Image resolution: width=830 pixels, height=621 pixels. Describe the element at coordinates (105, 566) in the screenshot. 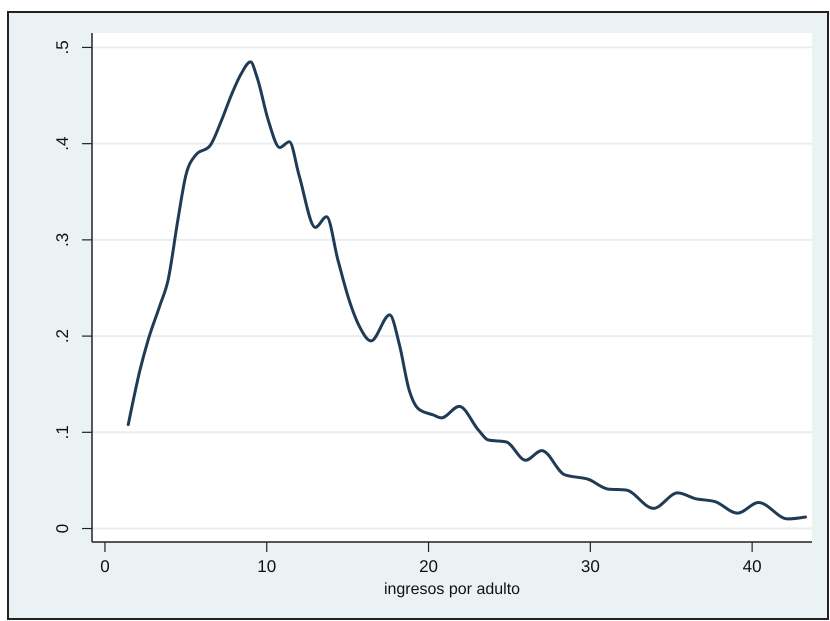

I see `x-tick-label: 0` at that location.